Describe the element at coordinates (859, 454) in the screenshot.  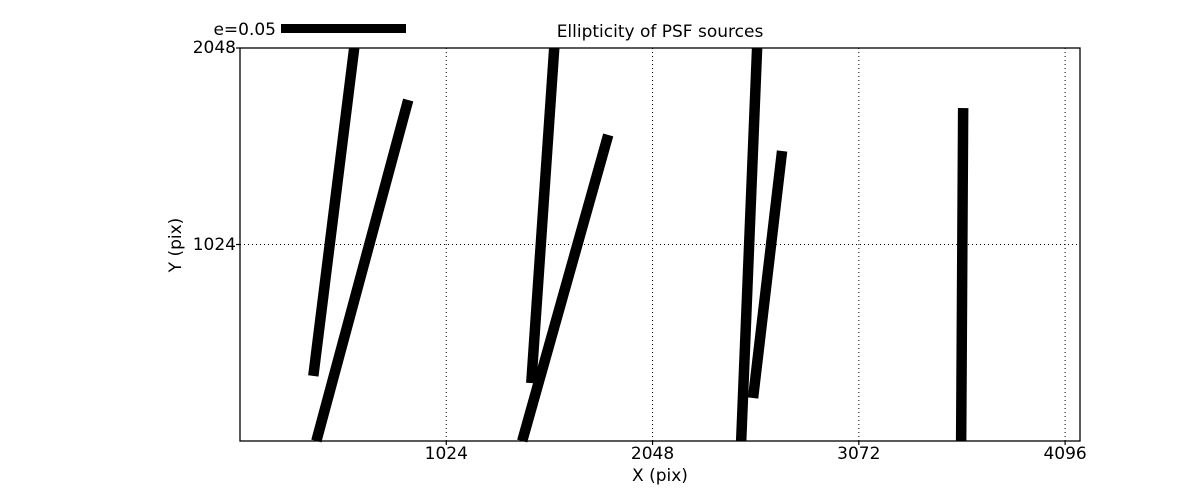
I see `x-tick-label: 3072` at that location.